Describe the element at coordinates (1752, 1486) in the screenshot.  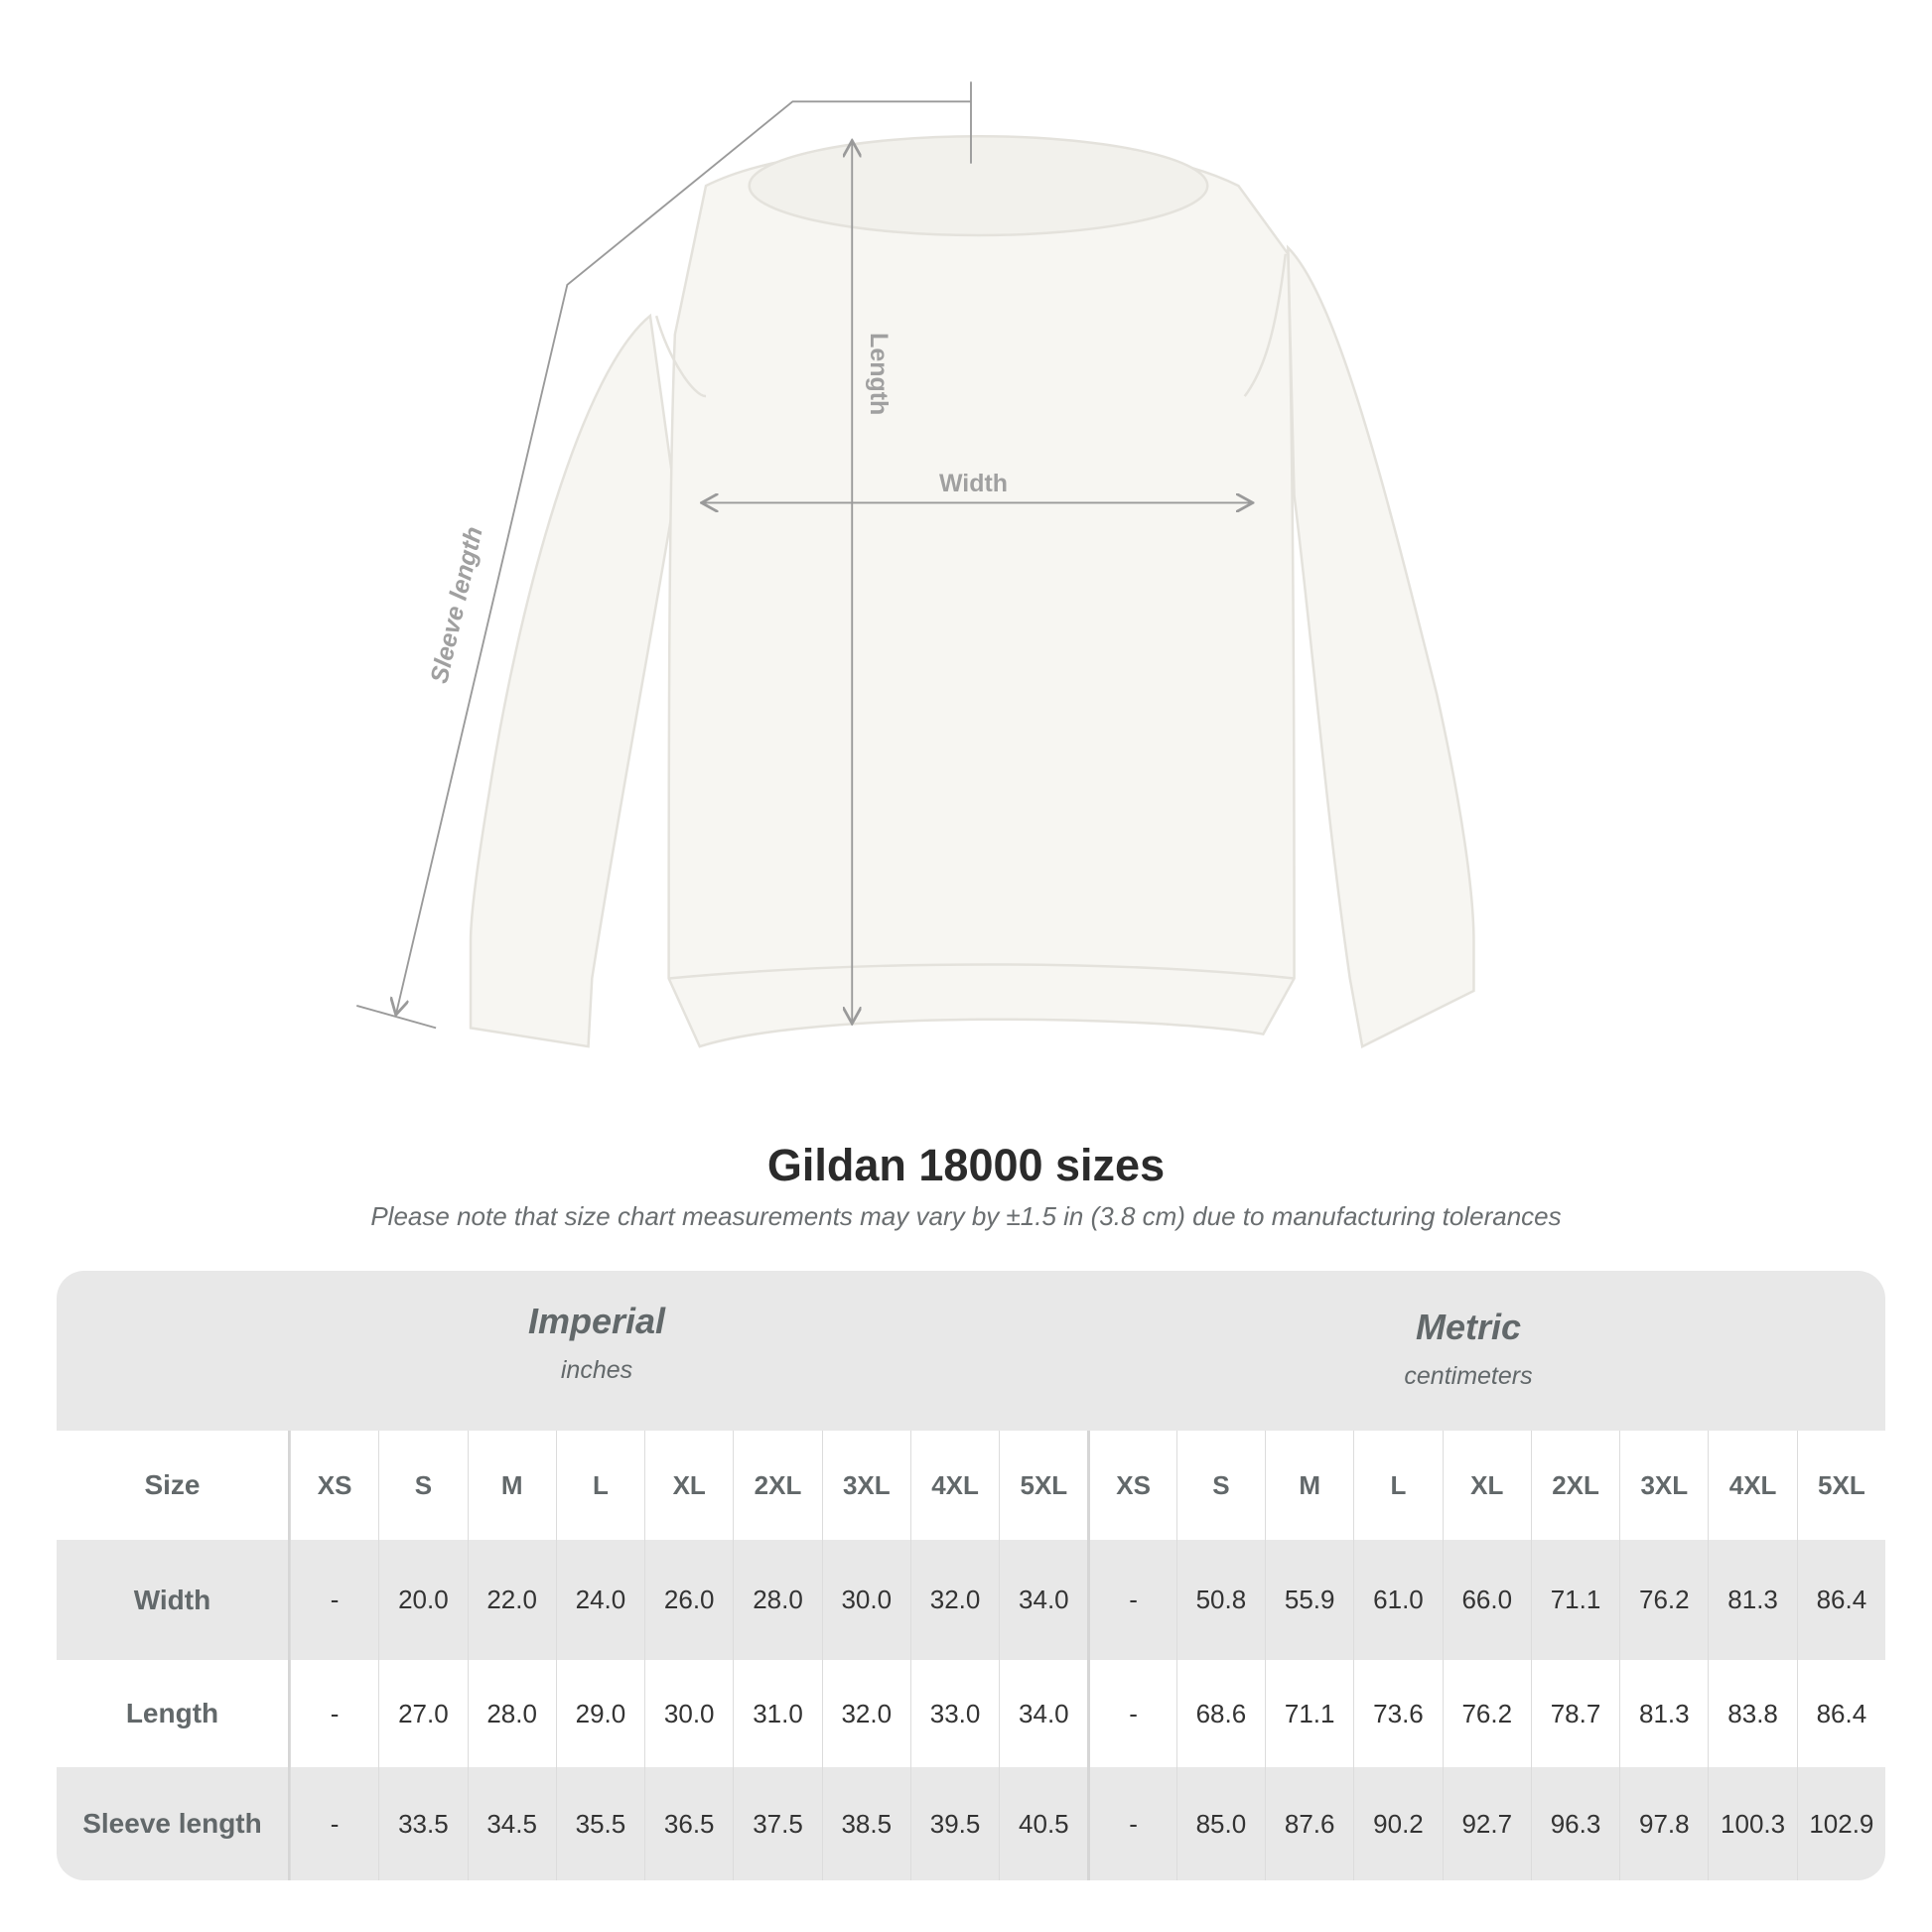
I see `size-header-metric: 4XL` at that location.